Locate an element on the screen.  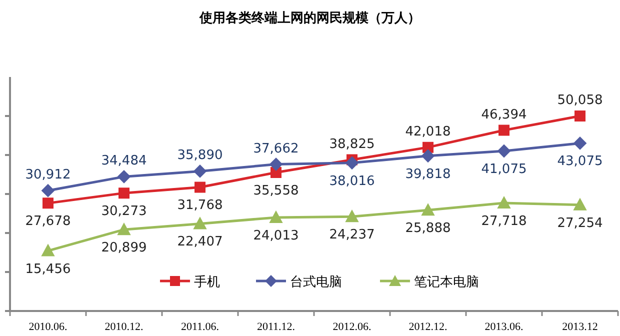
data-label: 27,678 is located at coordinates (48, 222).